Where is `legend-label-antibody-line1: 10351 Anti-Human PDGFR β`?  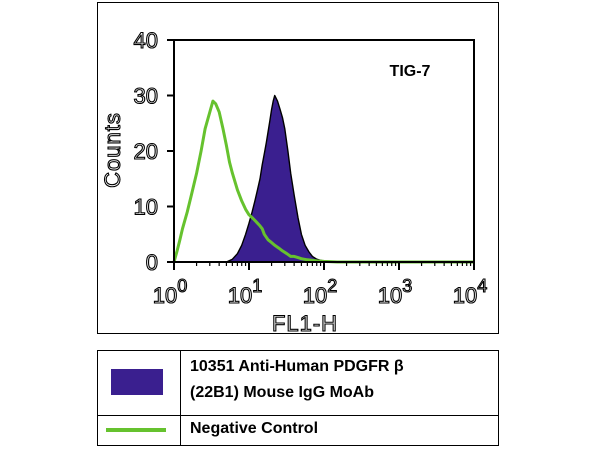 legend-label-antibody-line1: 10351 Anti-Human PDGFR β is located at coordinates (297, 366).